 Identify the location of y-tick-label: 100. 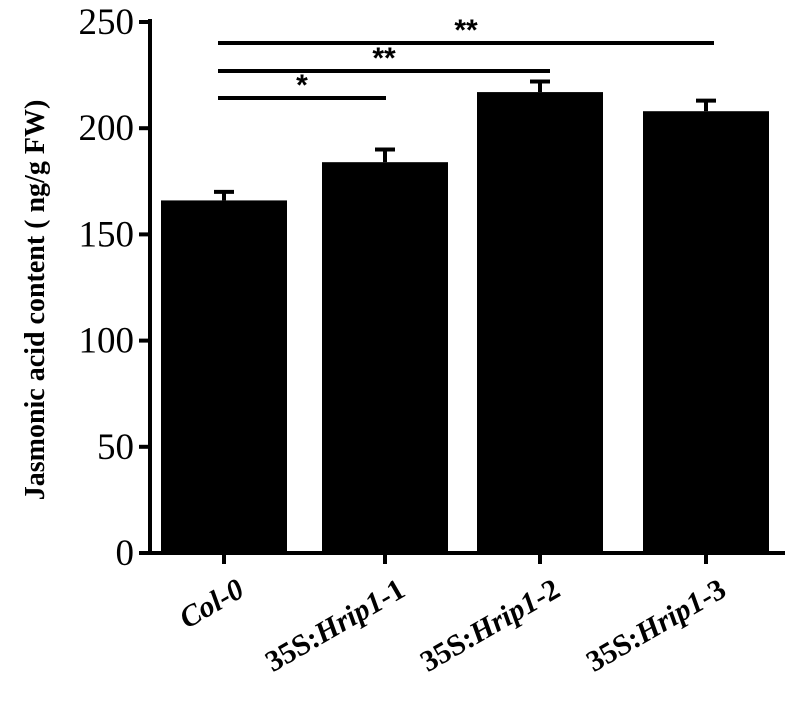
(107, 341).